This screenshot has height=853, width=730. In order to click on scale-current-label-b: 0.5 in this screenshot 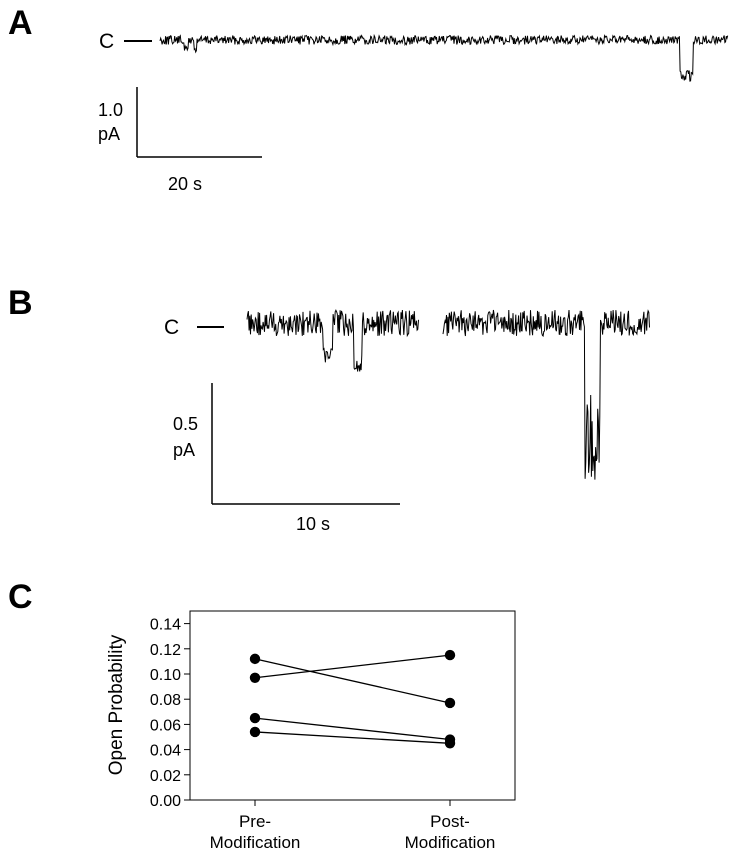, I will do `click(185, 424)`.